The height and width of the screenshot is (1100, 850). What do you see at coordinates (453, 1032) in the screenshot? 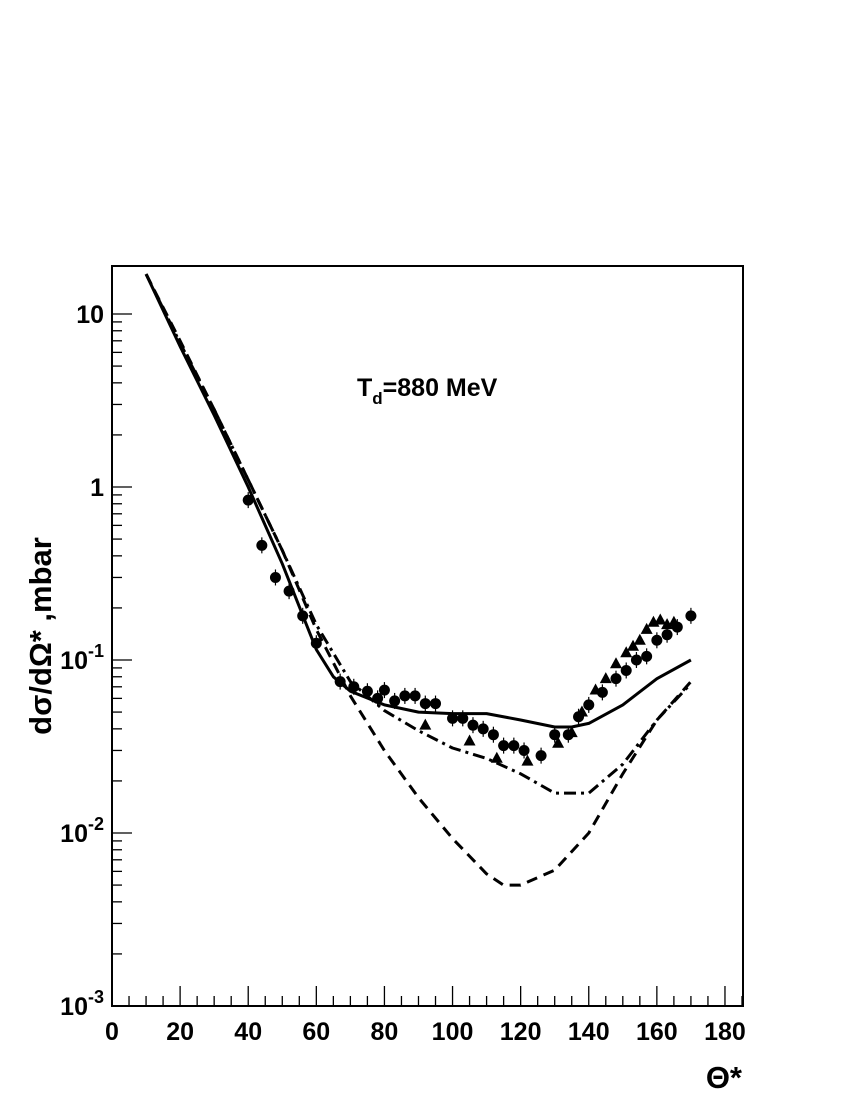
I see `x-tick-label: 100` at bounding box center [453, 1032].